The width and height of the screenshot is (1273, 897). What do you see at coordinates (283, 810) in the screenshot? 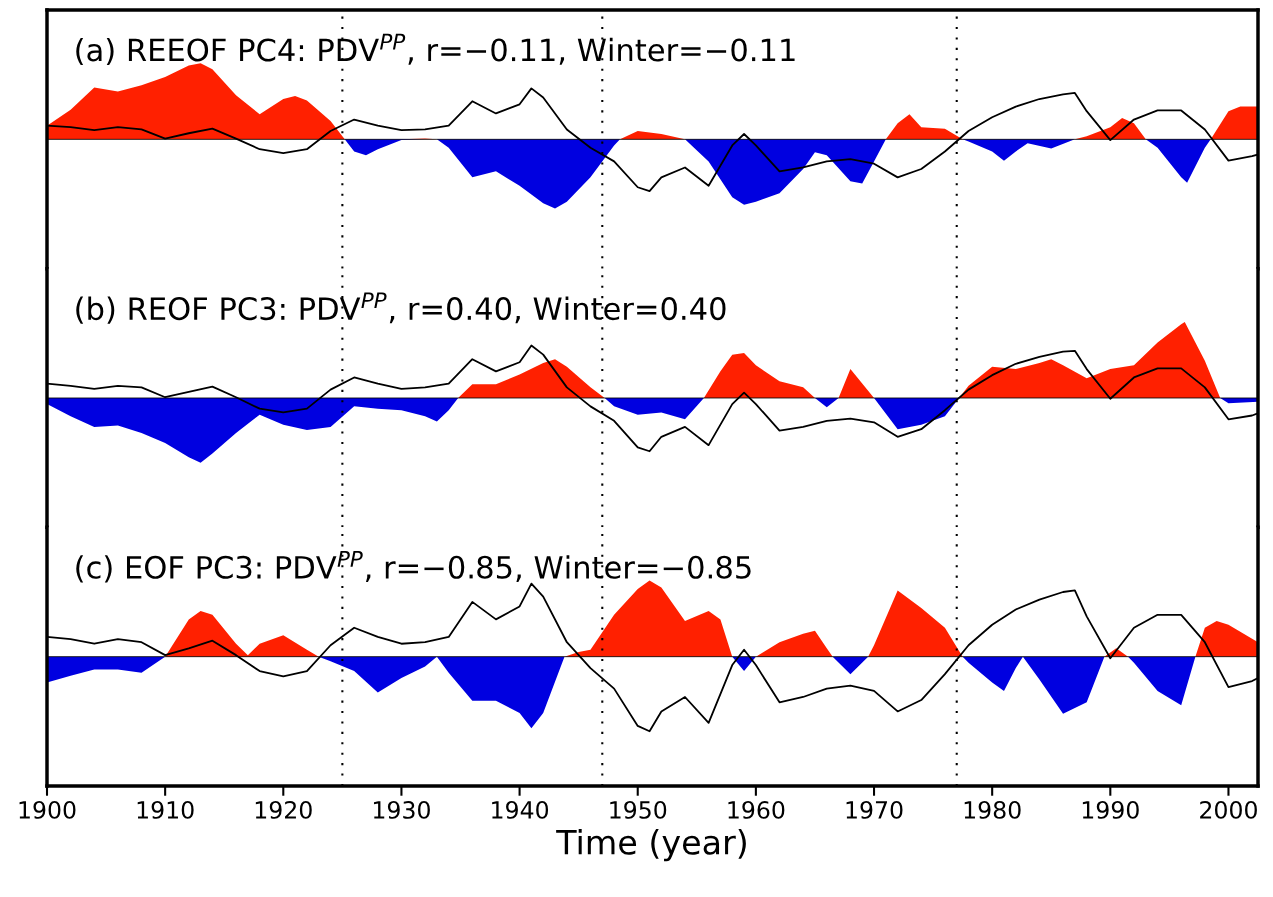
I see `x-tick-label: 1920` at bounding box center [283, 810].